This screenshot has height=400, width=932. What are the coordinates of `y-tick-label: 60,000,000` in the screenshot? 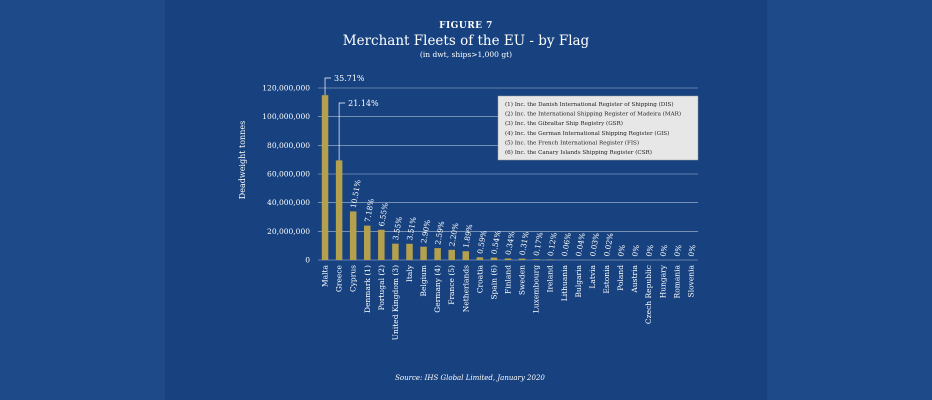 It's located at (288, 174).